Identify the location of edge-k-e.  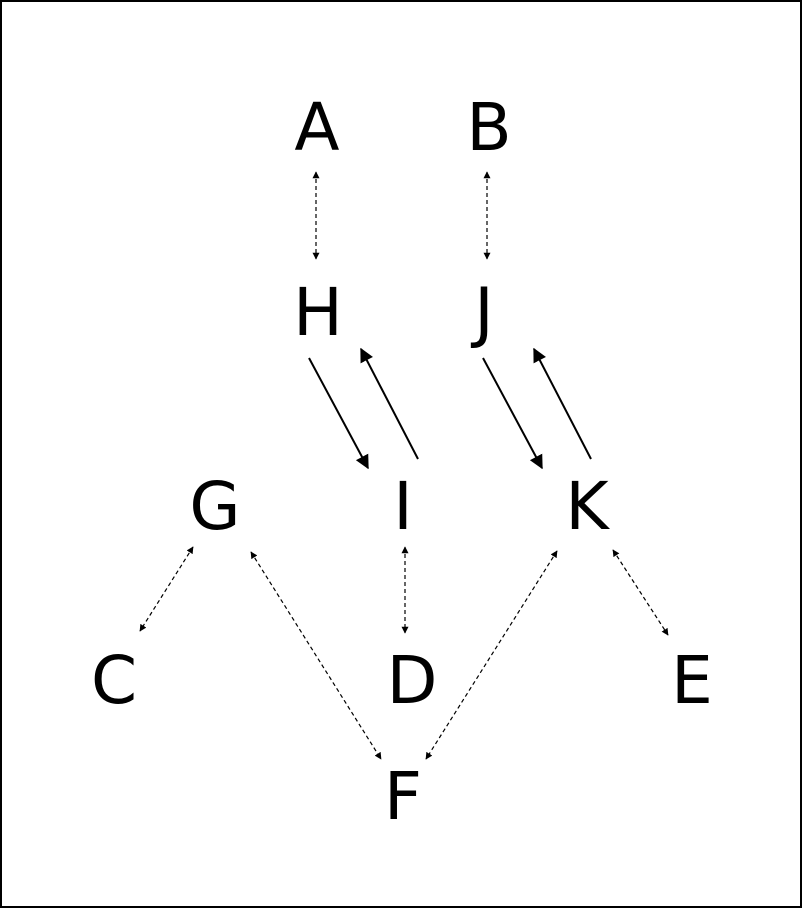
(640, 592).